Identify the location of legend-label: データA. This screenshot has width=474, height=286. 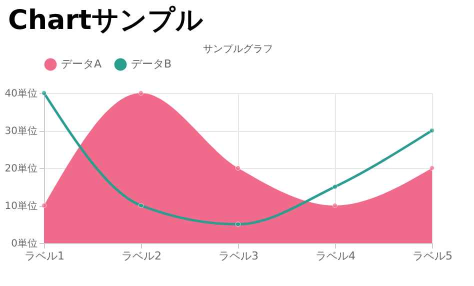
(81, 64).